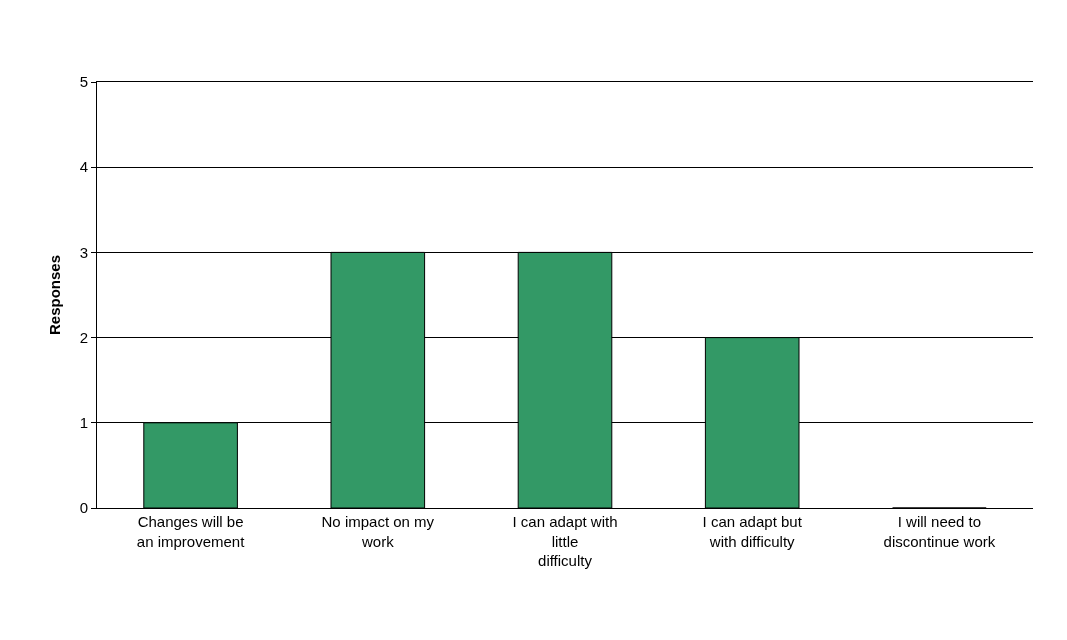 This screenshot has width=1067, height=640. Describe the element at coordinates (83, 508) in the screenshot. I see `y-tick-label: 0` at that location.